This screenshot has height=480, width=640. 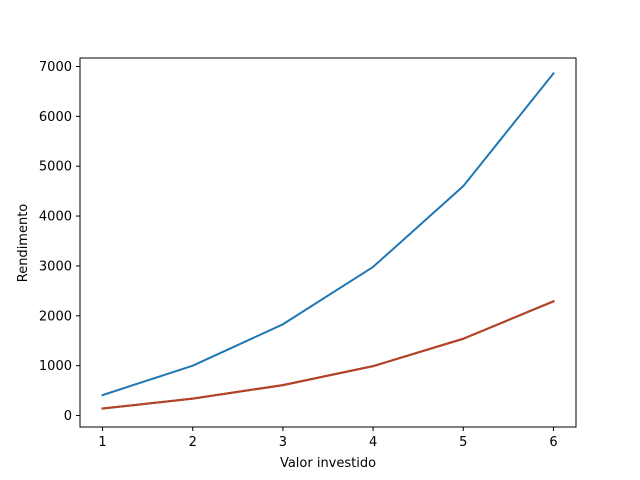 I want to click on y-axis-label: Rendimento, so click(x=23, y=243).